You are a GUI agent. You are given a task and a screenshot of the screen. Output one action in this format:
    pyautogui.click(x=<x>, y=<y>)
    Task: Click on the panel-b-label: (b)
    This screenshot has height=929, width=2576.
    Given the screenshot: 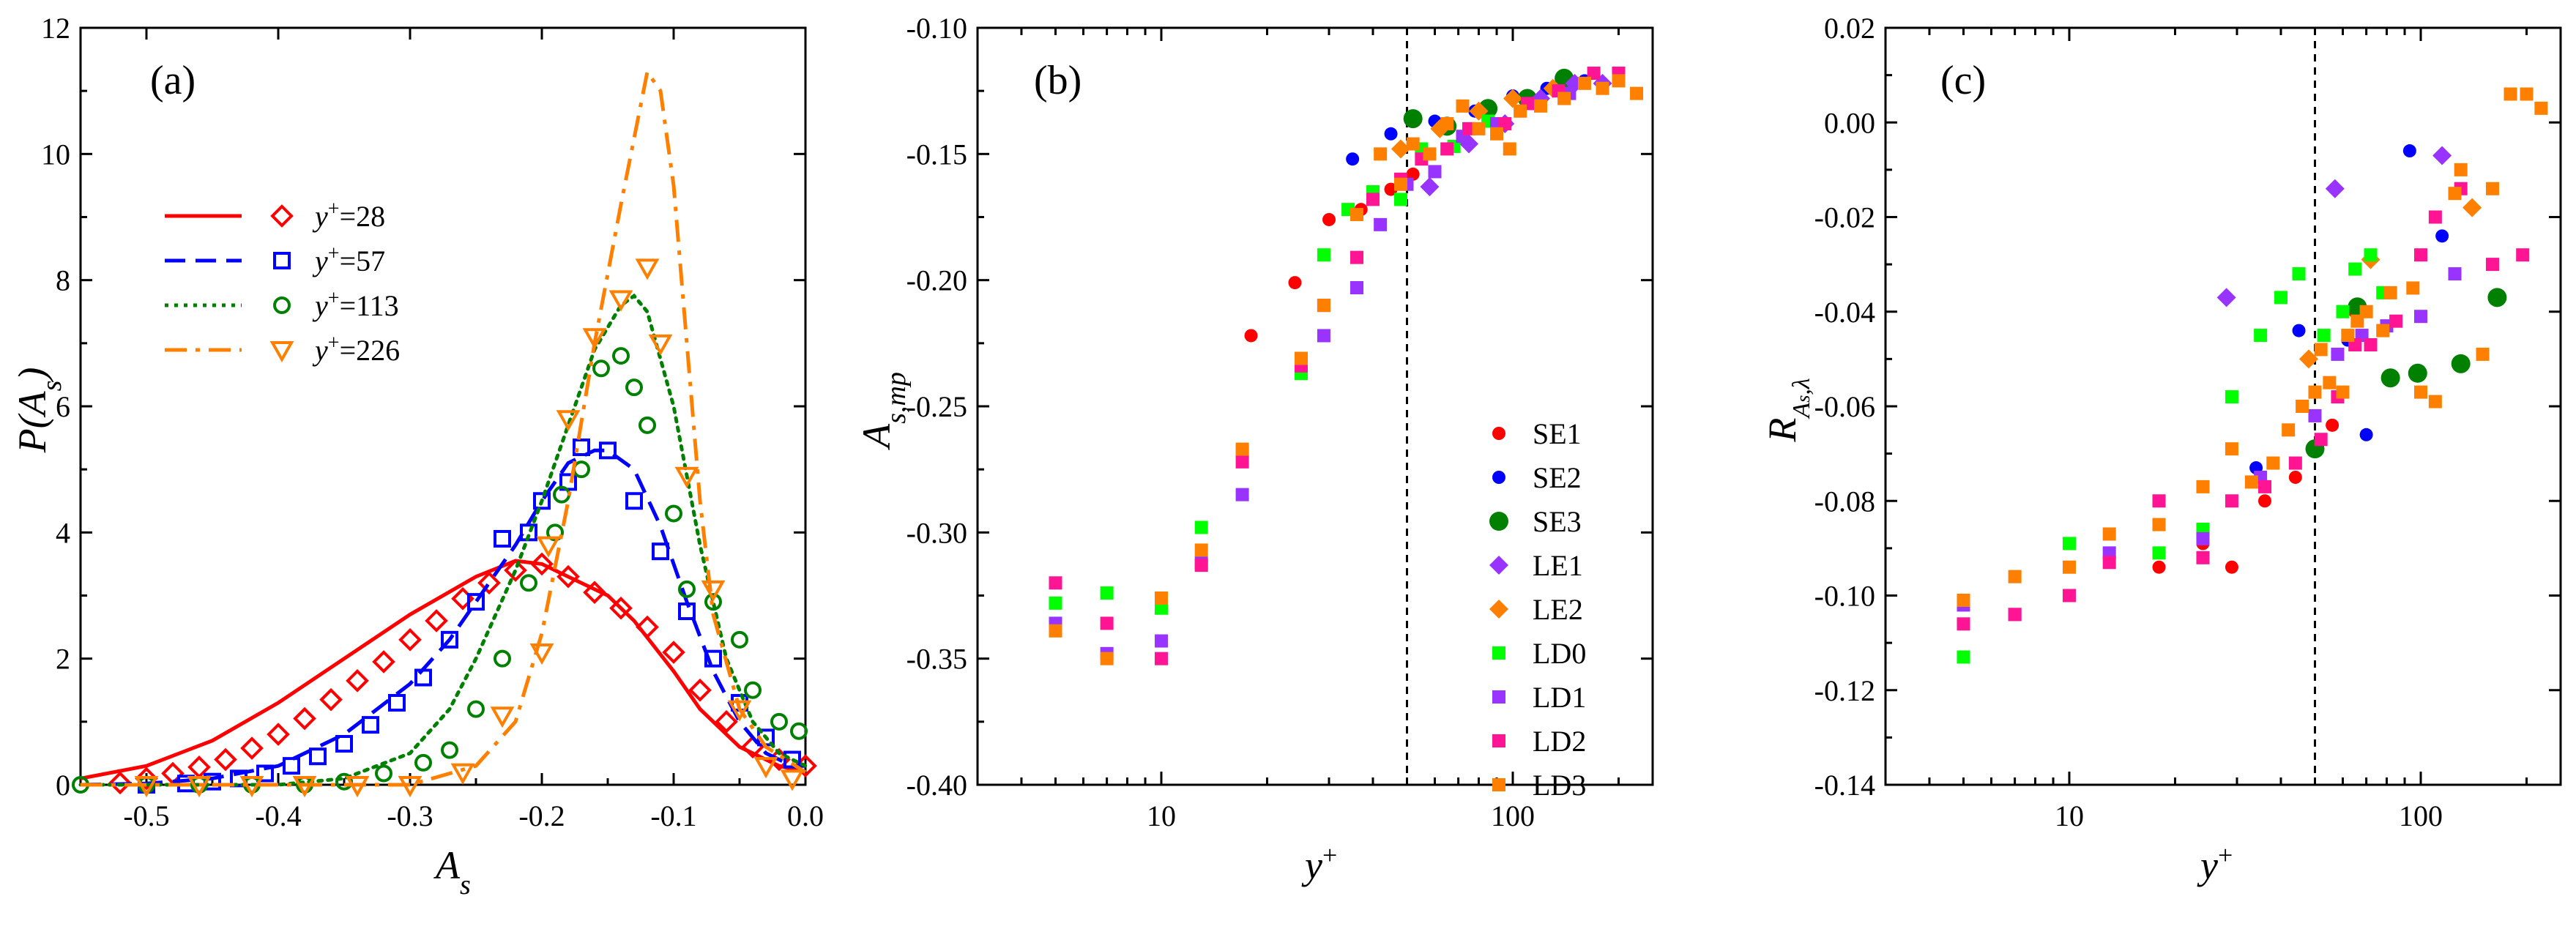 What is the action you would take?
    pyautogui.click(x=1058, y=80)
    